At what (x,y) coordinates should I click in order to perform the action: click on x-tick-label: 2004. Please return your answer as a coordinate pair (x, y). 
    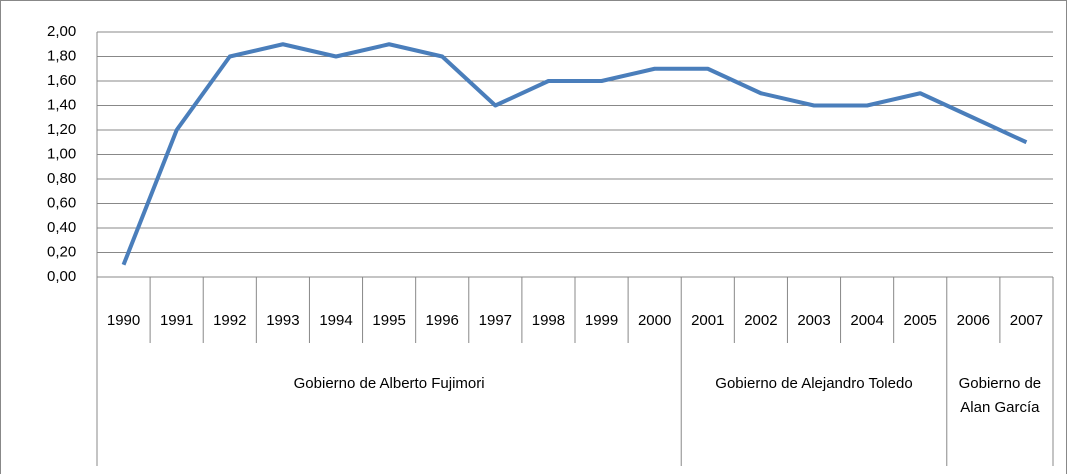
    Looking at the image, I should click on (866, 320).